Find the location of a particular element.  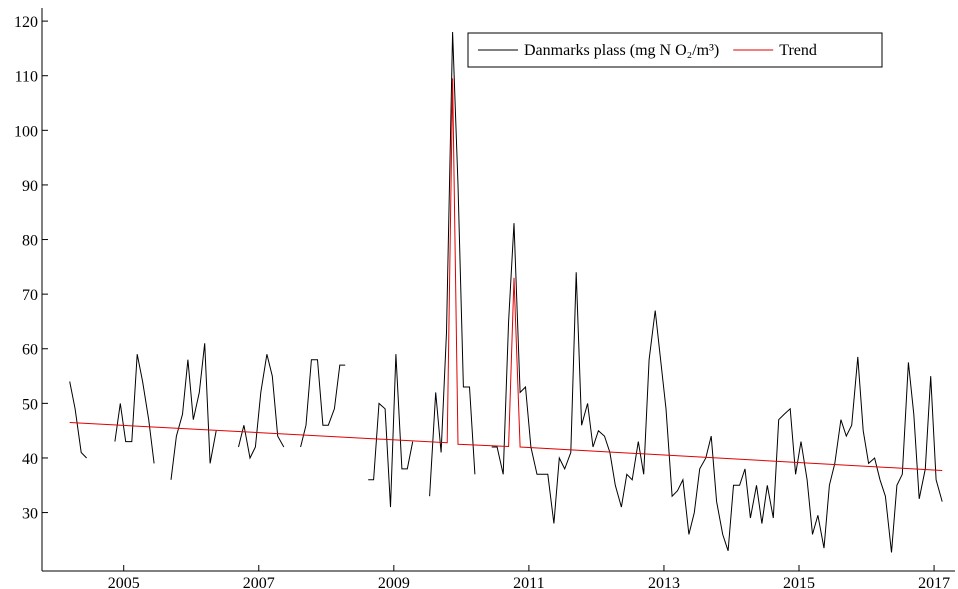

x-tick-label: 2007 is located at coordinates (259, 582).